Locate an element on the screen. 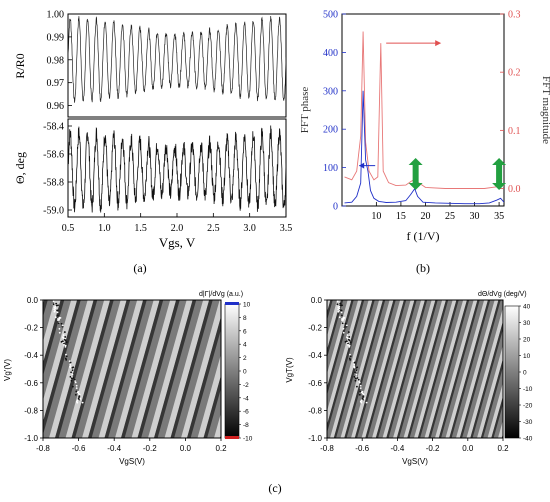 The image size is (550, 502). panel-b-xlabel: f (1/V) is located at coordinates (423, 236).